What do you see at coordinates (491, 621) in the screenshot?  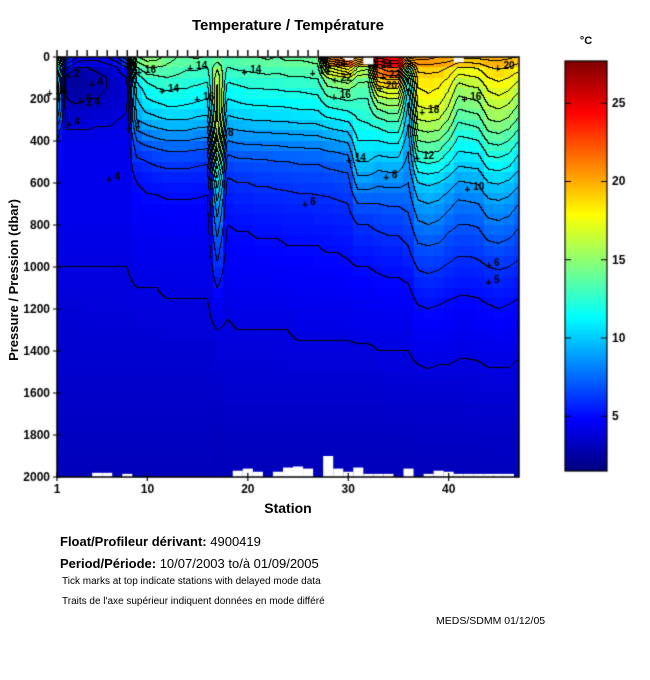 I see `credit-label: MEDS/SDMM 01/12/05` at bounding box center [491, 621].